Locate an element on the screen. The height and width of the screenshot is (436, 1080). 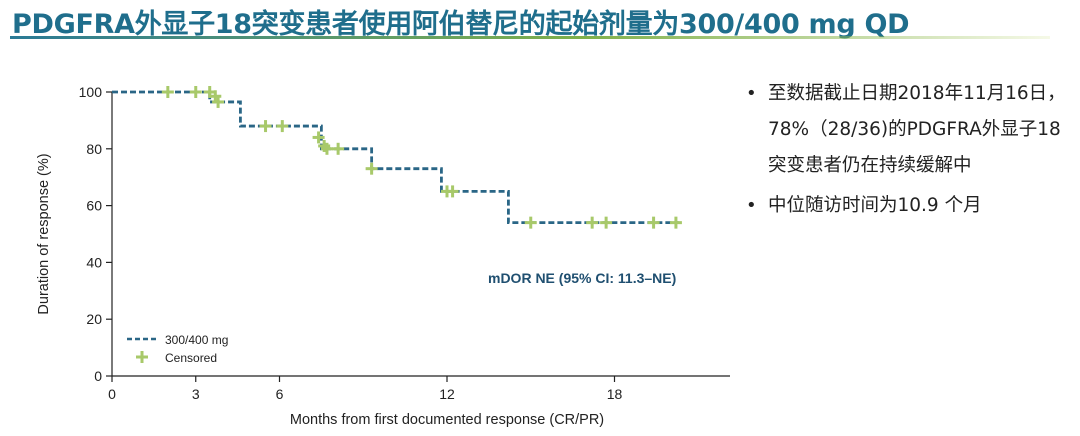
chart-annotation: mDOR NE (95% CI: 11.3–NE) is located at coordinates (582, 278).